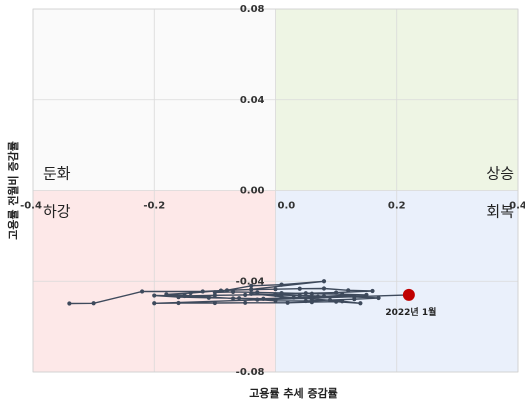  Describe the element at coordinates (500, 212) in the screenshot. I see `quadrant-label: 회복` at that location.